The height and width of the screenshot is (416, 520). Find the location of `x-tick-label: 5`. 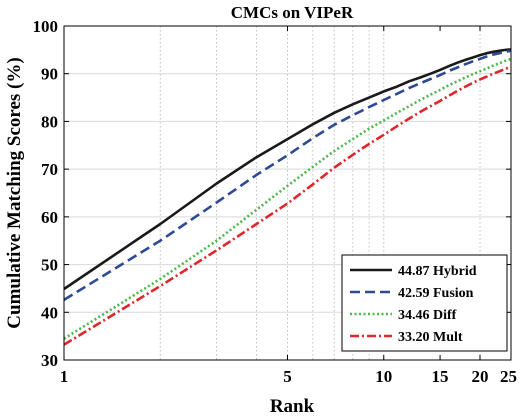

x-tick-label: 5 is located at coordinates (287, 376).